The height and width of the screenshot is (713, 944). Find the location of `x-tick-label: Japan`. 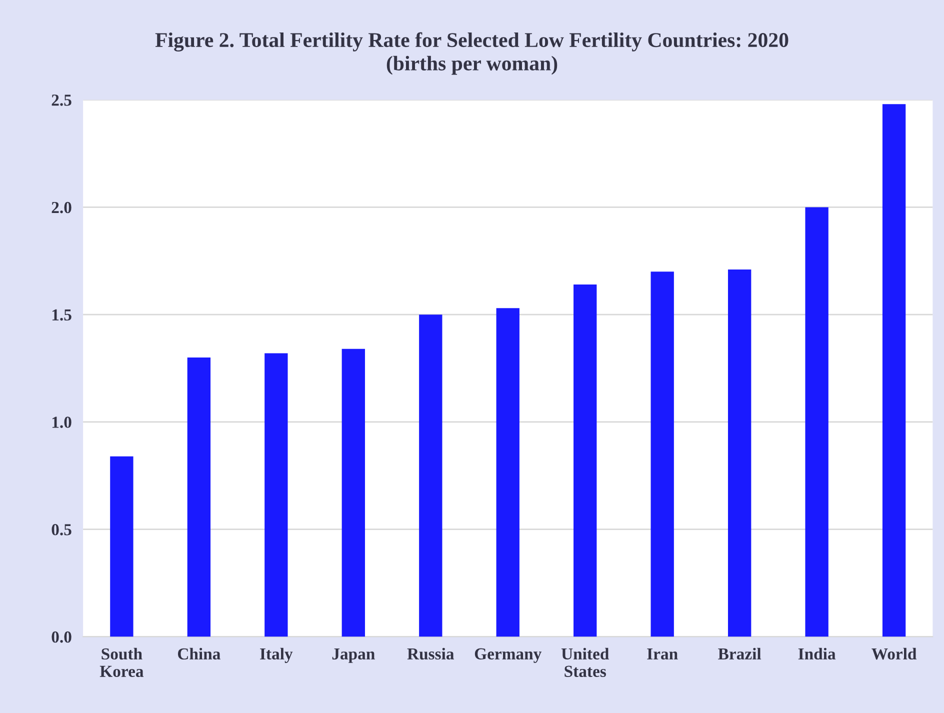

x-tick-label: Japan is located at coordinates (353, 655).